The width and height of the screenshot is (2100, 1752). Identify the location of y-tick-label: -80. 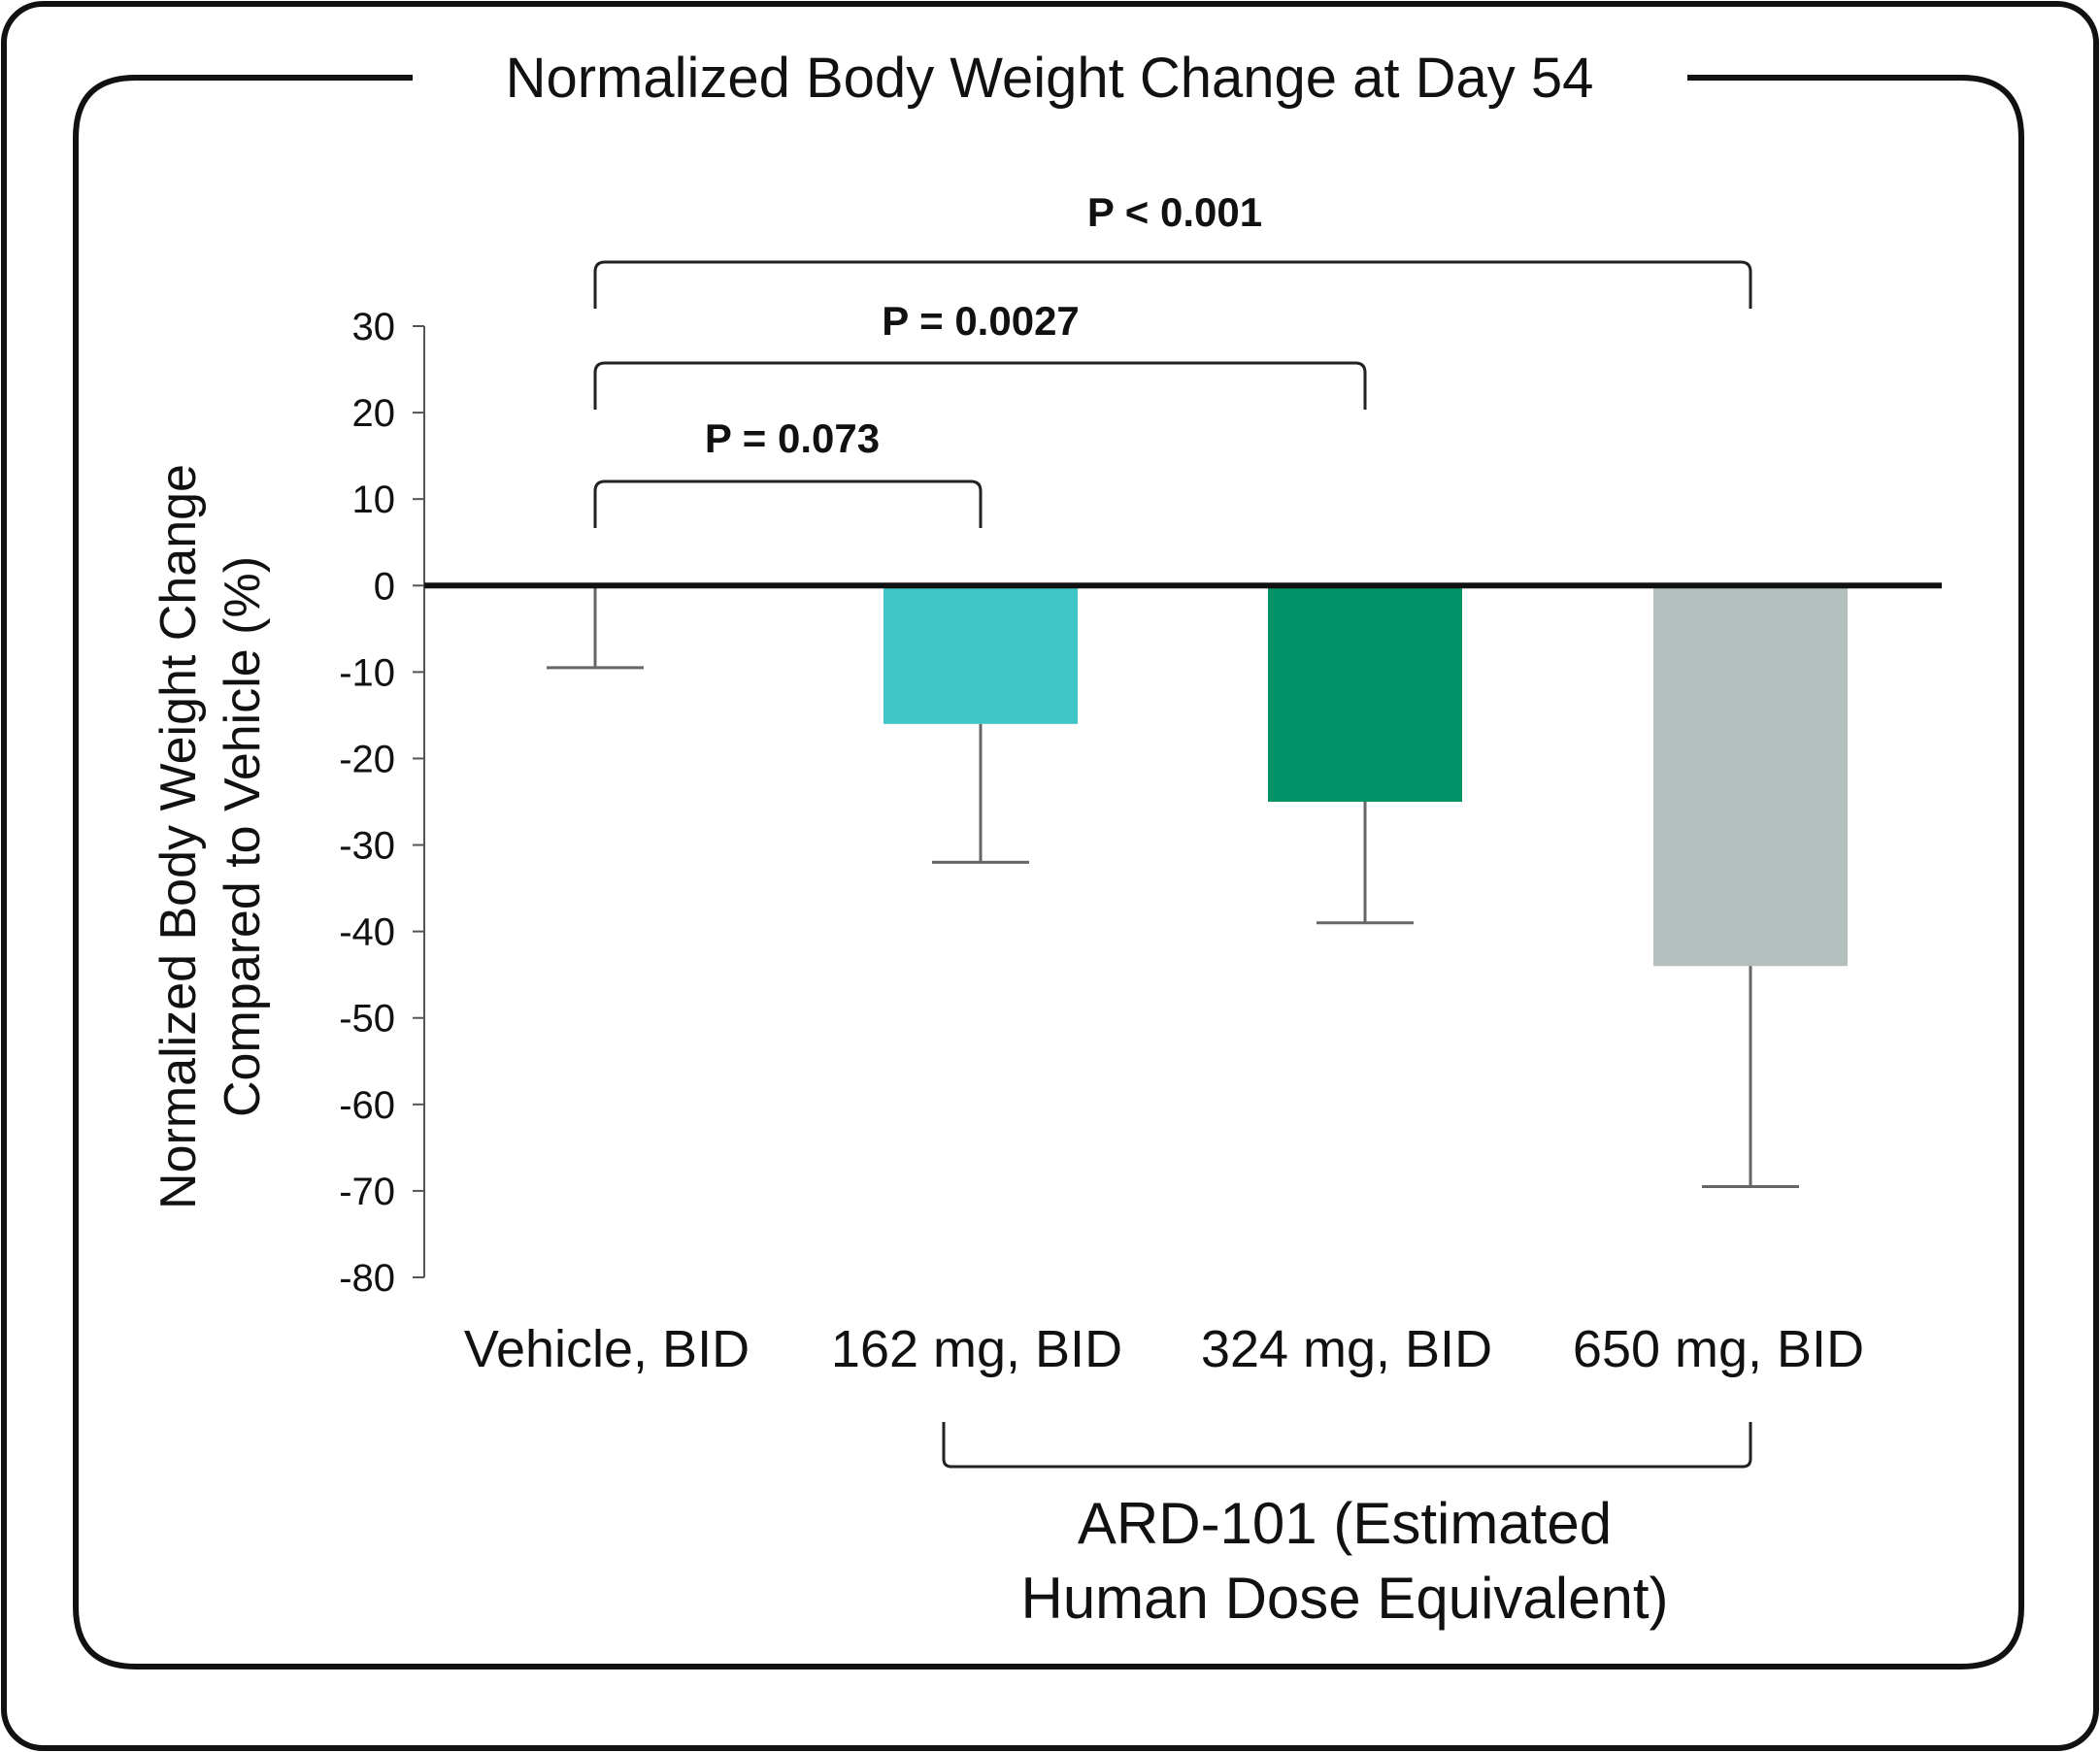
(367, 1279).